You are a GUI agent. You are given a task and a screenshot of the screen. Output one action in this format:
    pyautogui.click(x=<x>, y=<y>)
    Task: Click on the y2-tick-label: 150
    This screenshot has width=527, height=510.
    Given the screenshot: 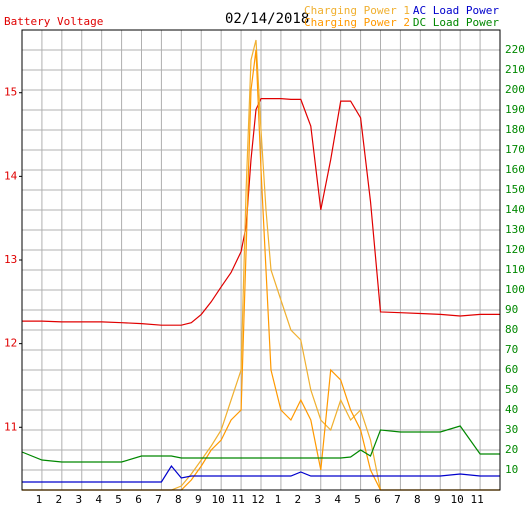 What is the action you would take?
    pyautogui.click(x=515, y=189)
    